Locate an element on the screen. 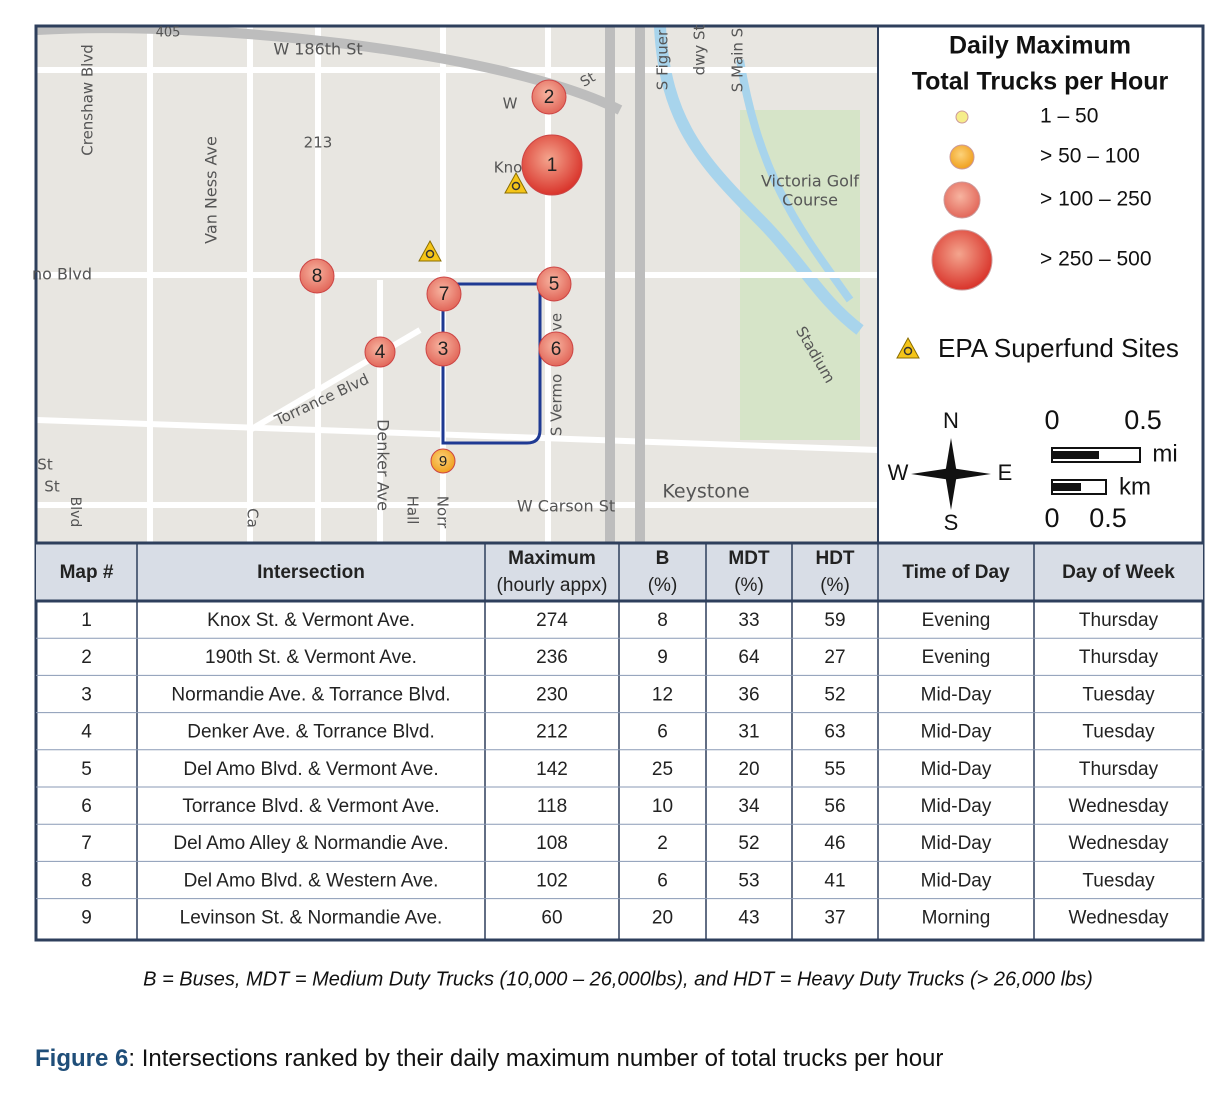 The width and height of the screenshot is (1232, 1102). table-cell: Knox St. & Vermont Ave. is located at coordinates (311, 620).